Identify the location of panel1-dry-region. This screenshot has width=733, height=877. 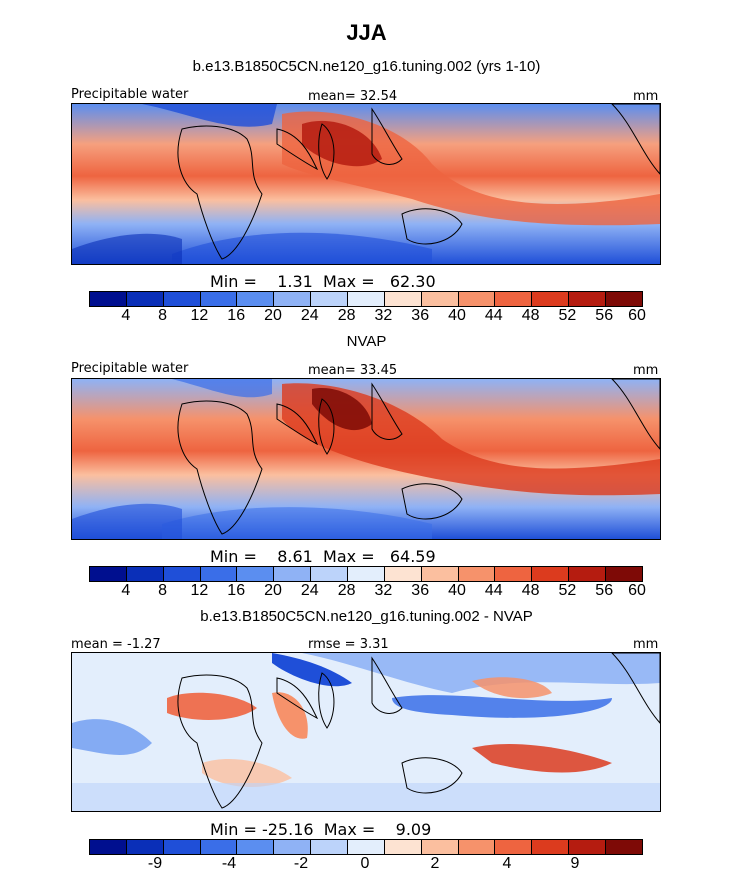
(209, 115).